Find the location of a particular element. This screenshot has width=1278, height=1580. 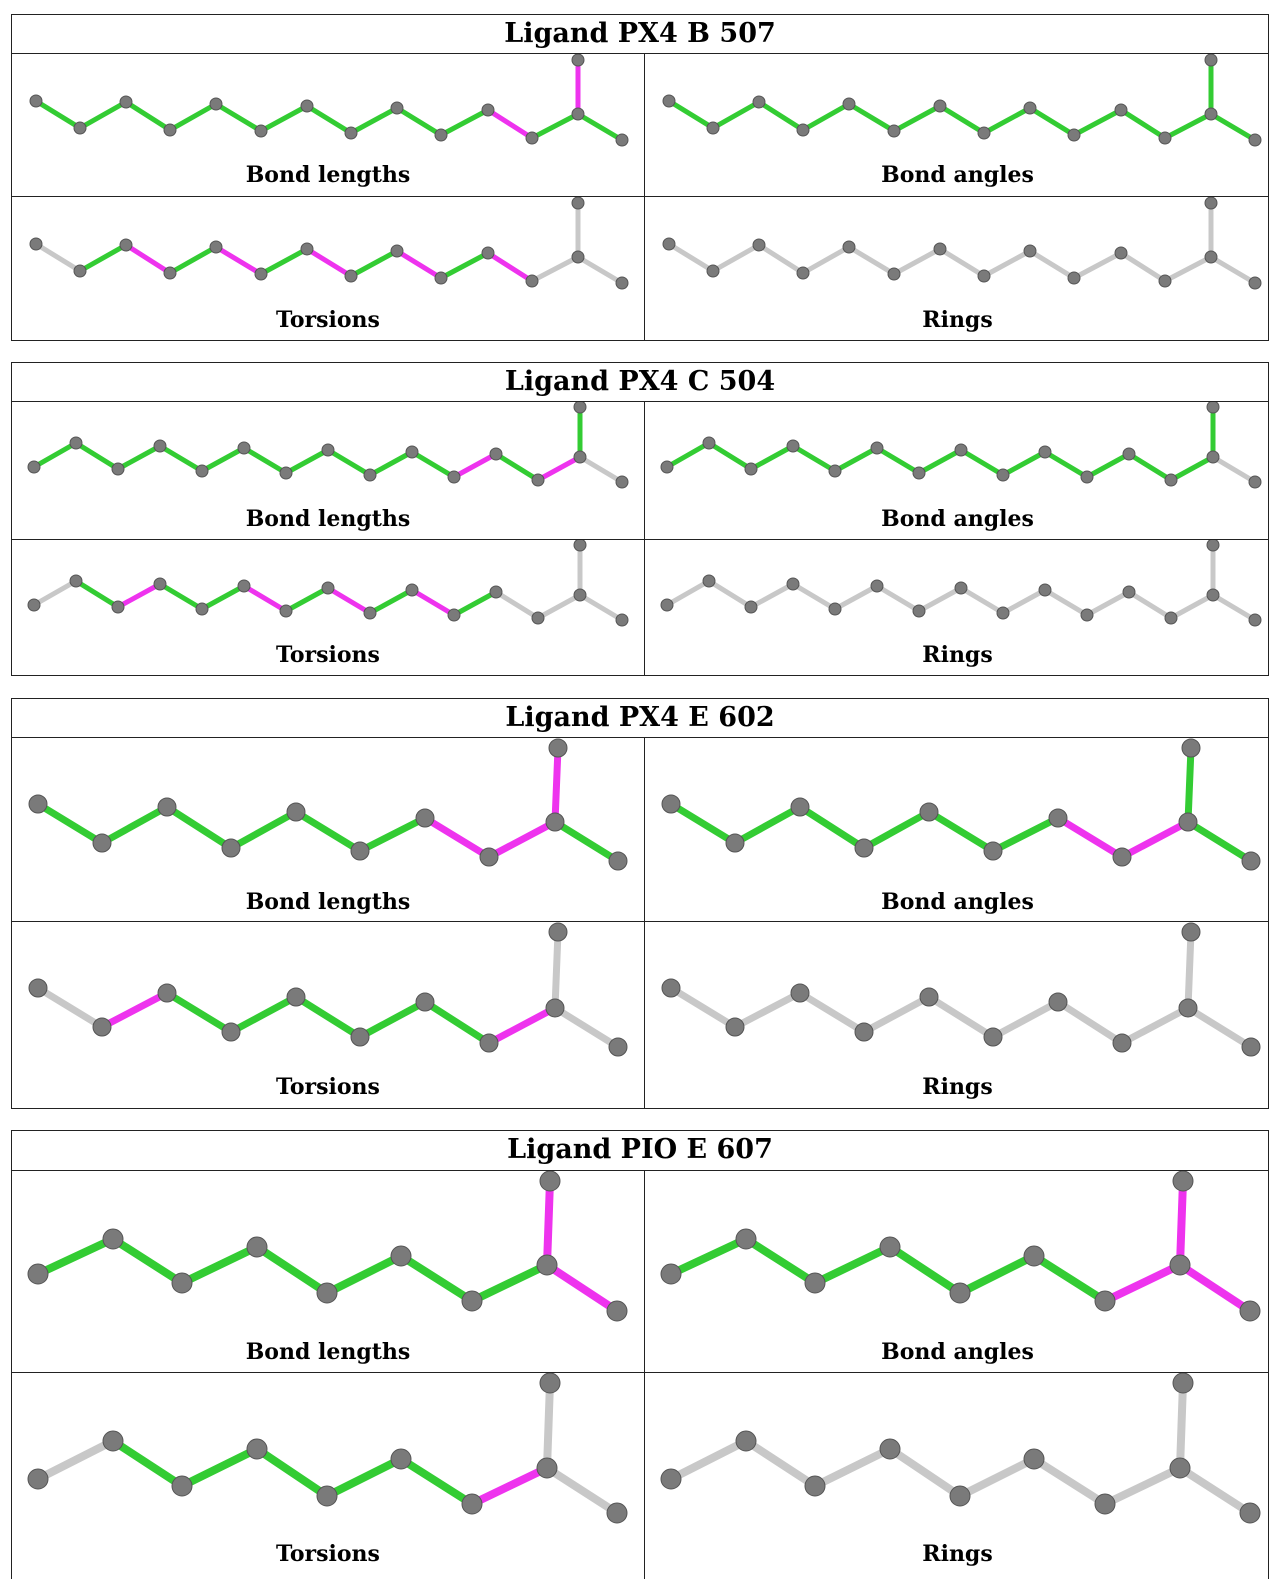

panel-label: Rings is located at coordinates (957, 655).